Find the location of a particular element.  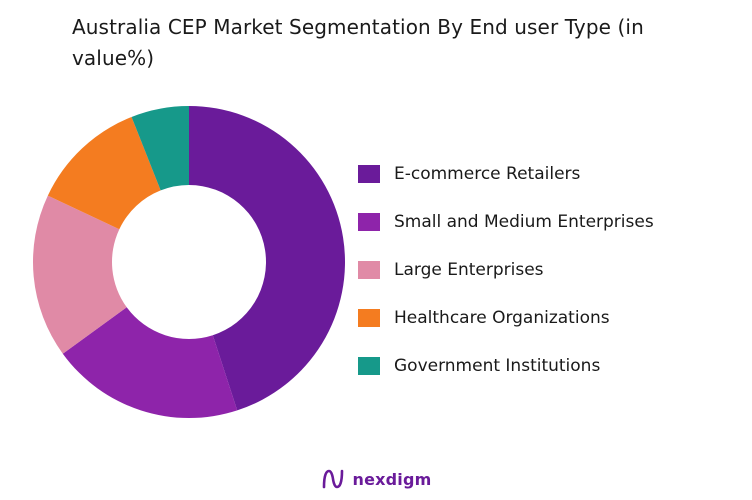

legend-label: Large Enterprises is located at coordinates (469, 270).